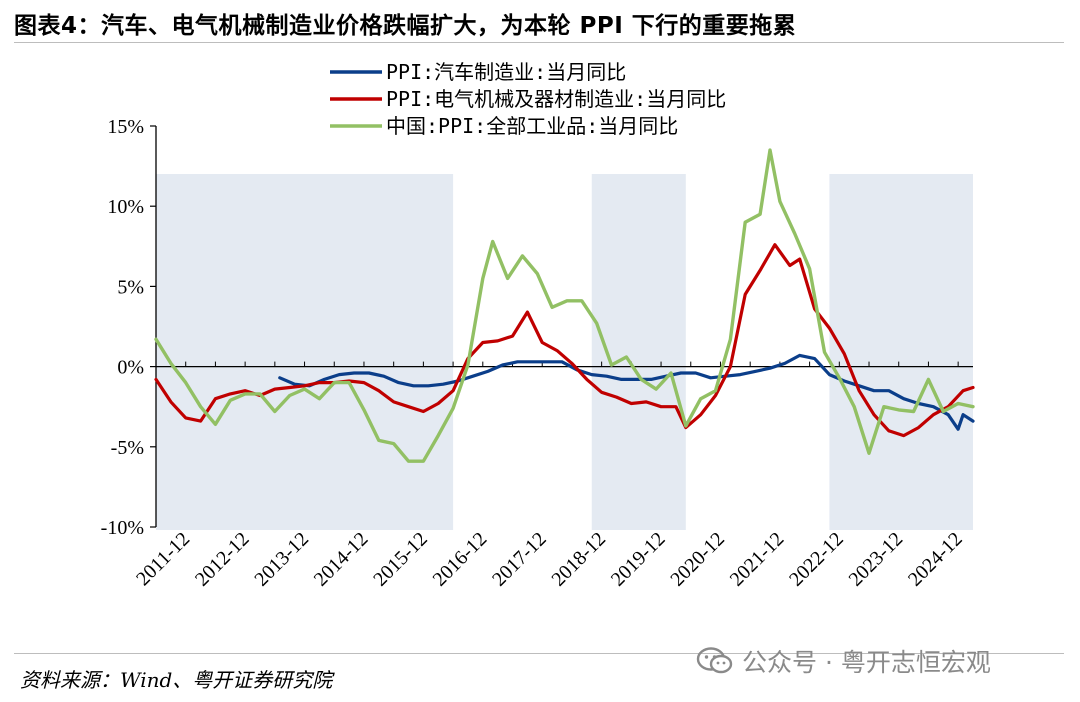 Image resolution: width=1080 pixels, height=702 pixels. Describe the element at coordinates (697, 559) in the screenshot. I see `x-tick-label: 2020-12` at that location.